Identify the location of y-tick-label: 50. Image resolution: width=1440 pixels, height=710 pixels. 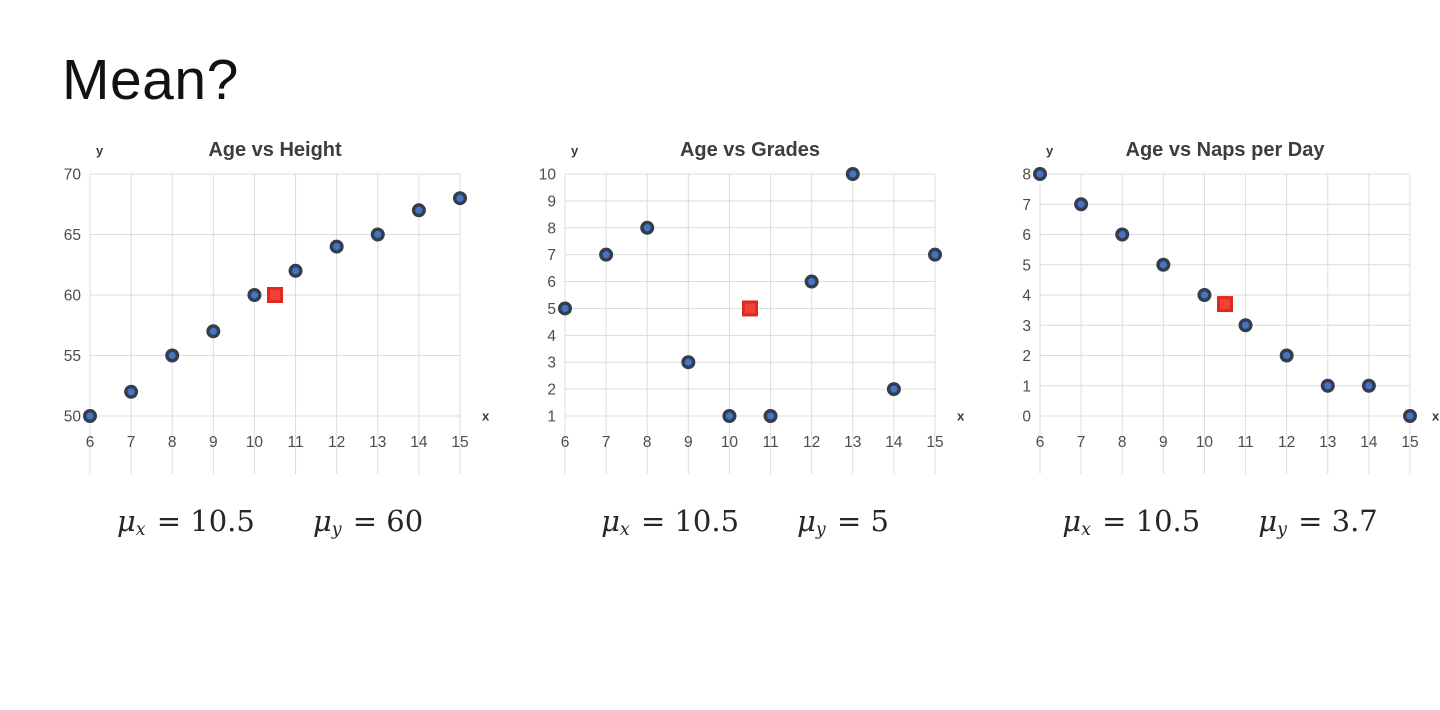
(73, 416).